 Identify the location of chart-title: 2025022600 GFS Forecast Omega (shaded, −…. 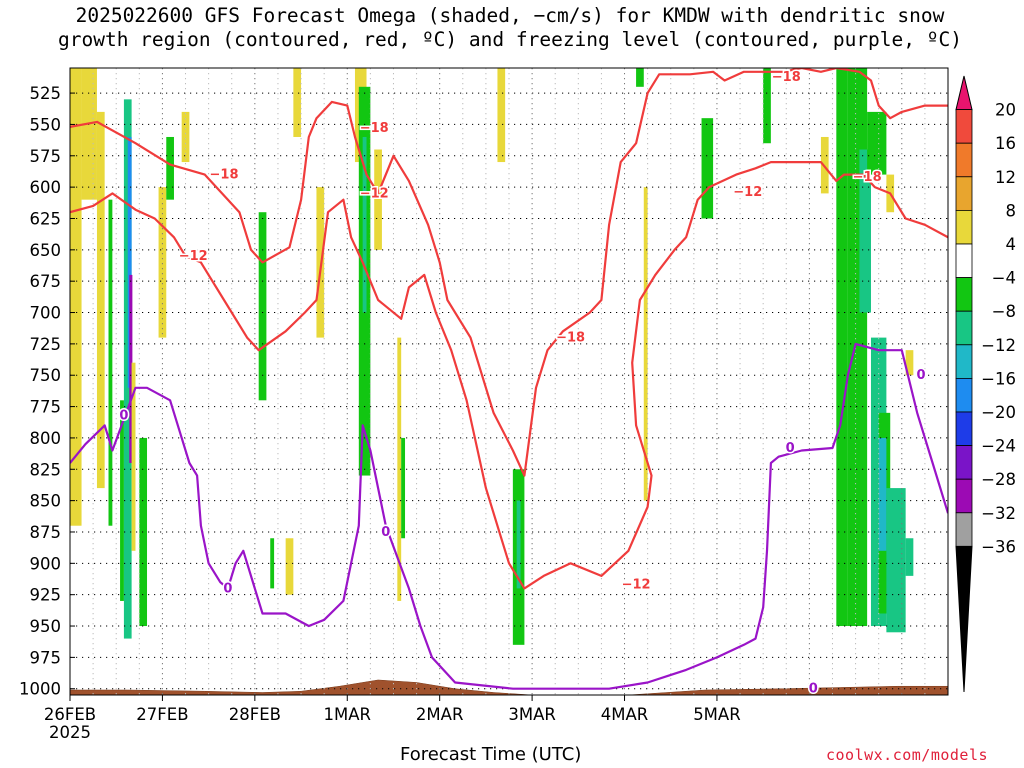
(510, 28).